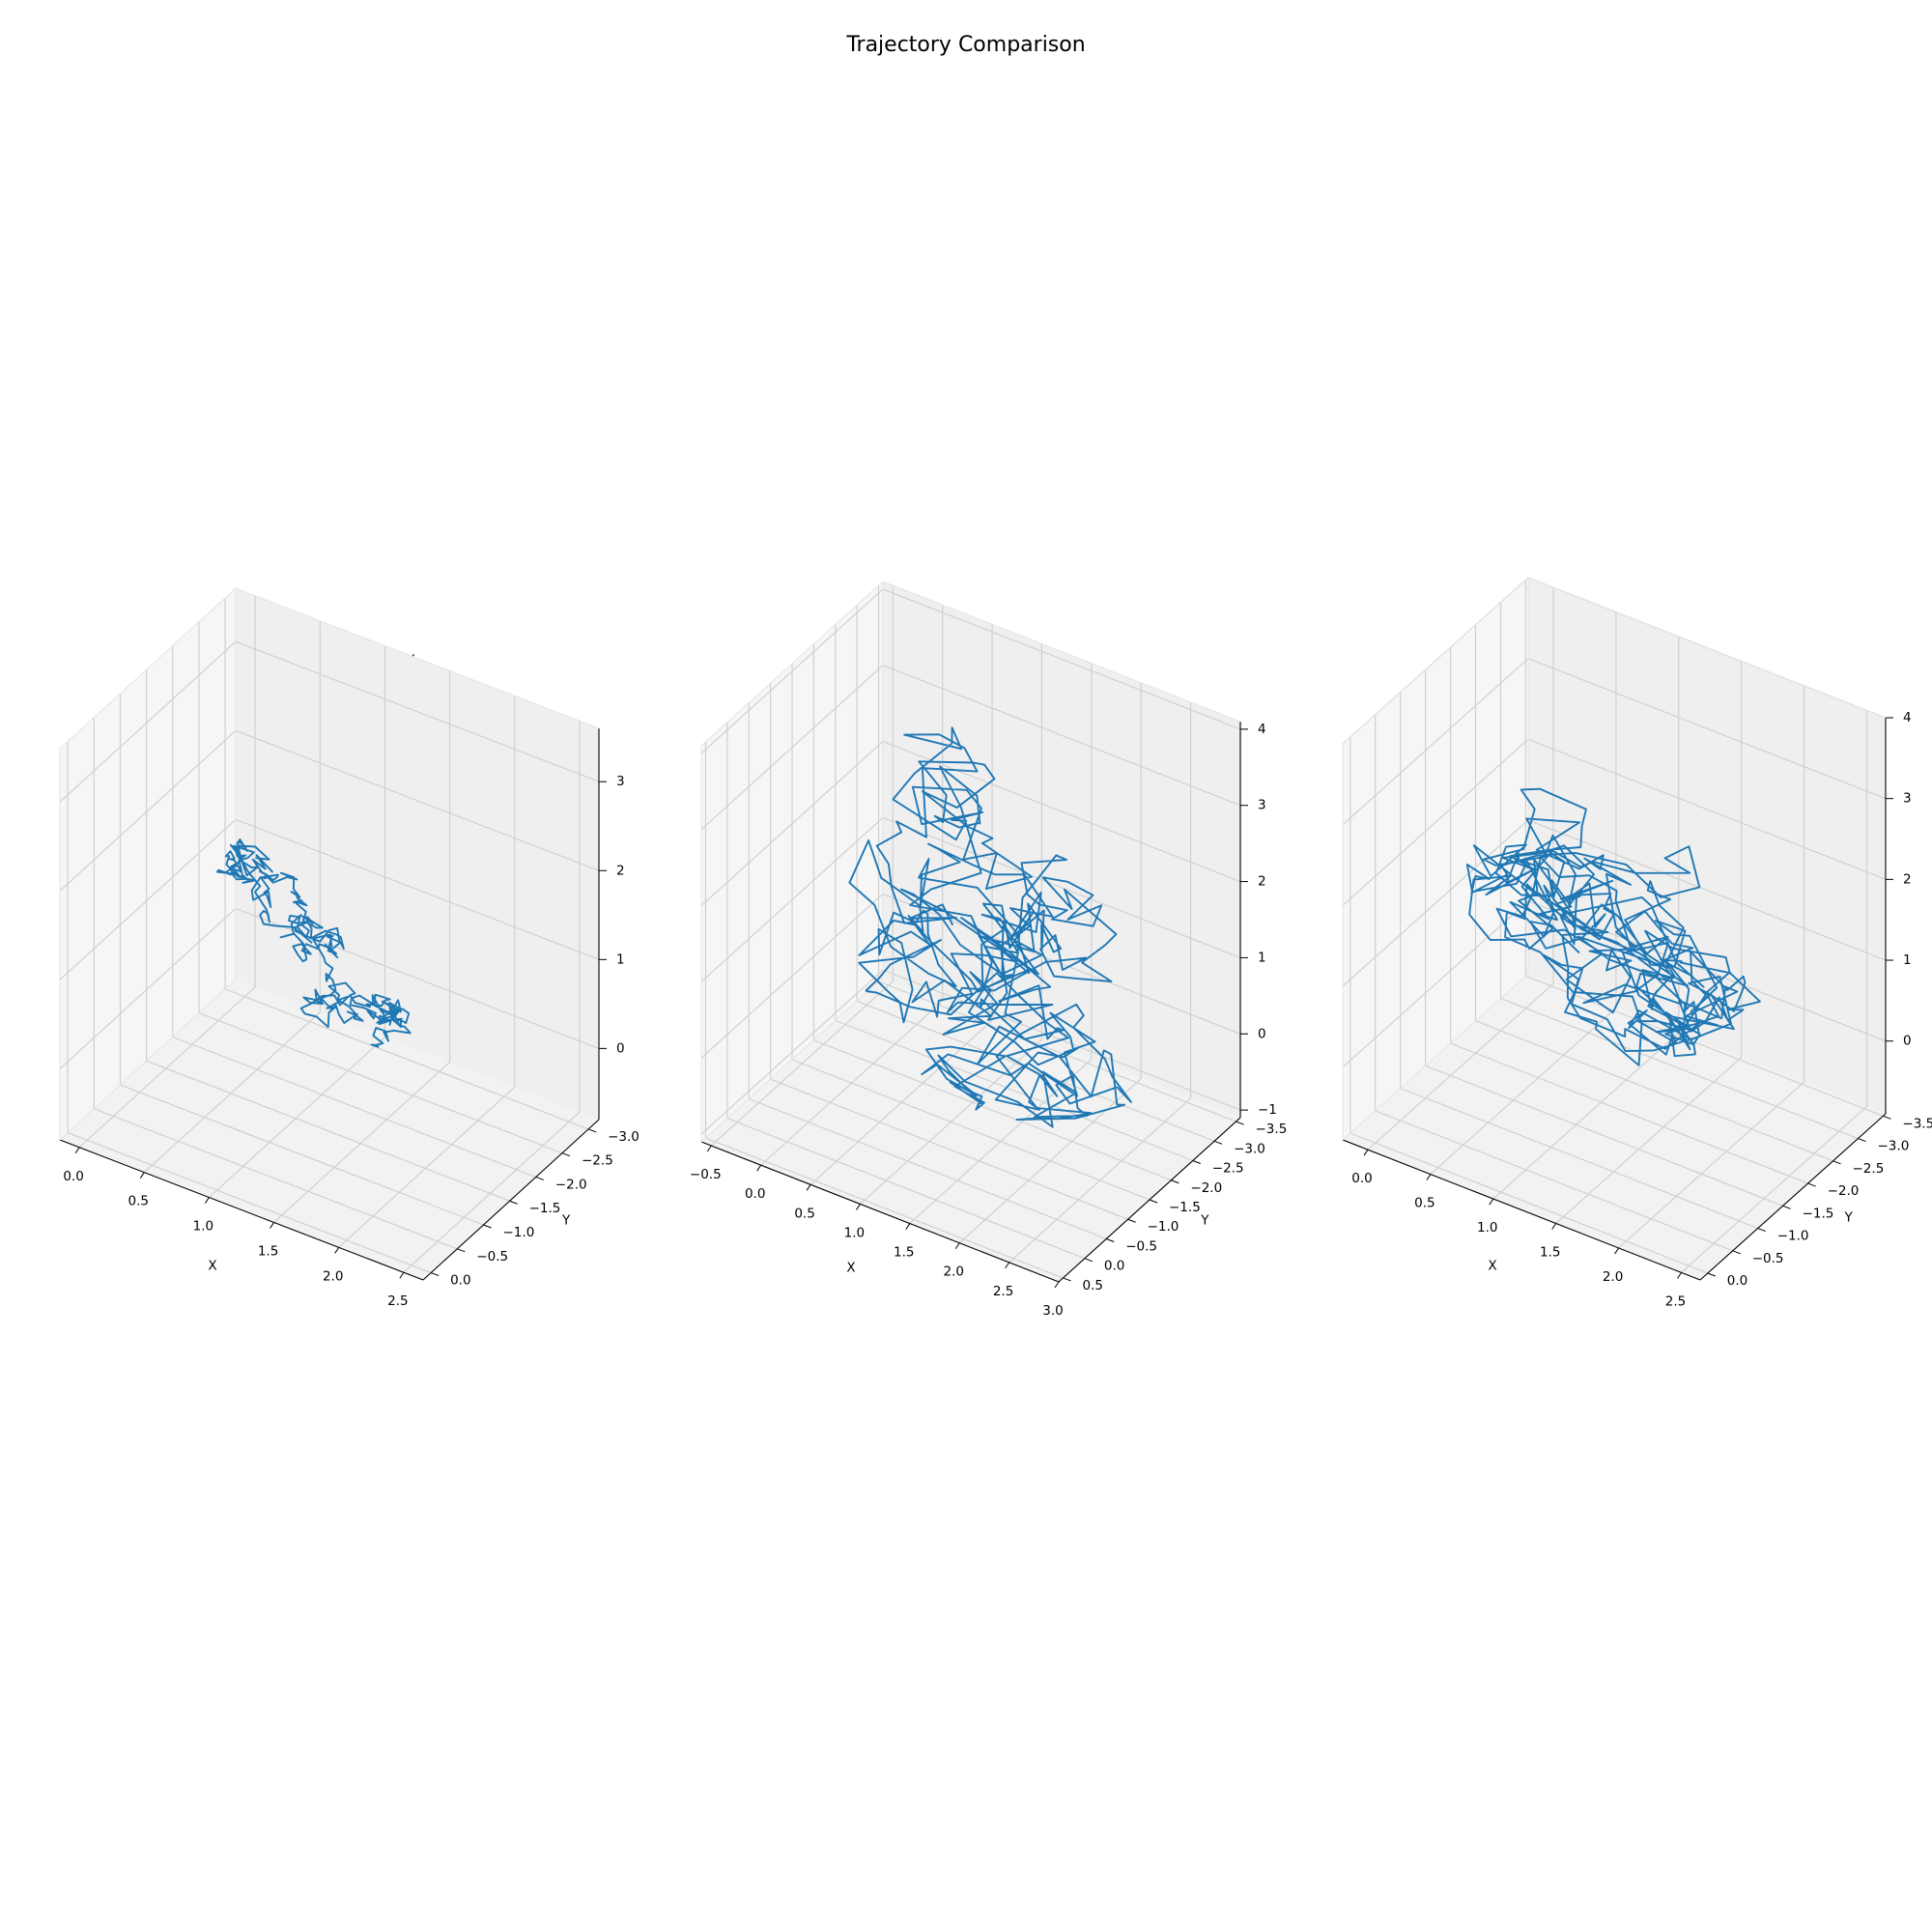  I want to click on z-tick-label: −1, so click(1267, 1110).